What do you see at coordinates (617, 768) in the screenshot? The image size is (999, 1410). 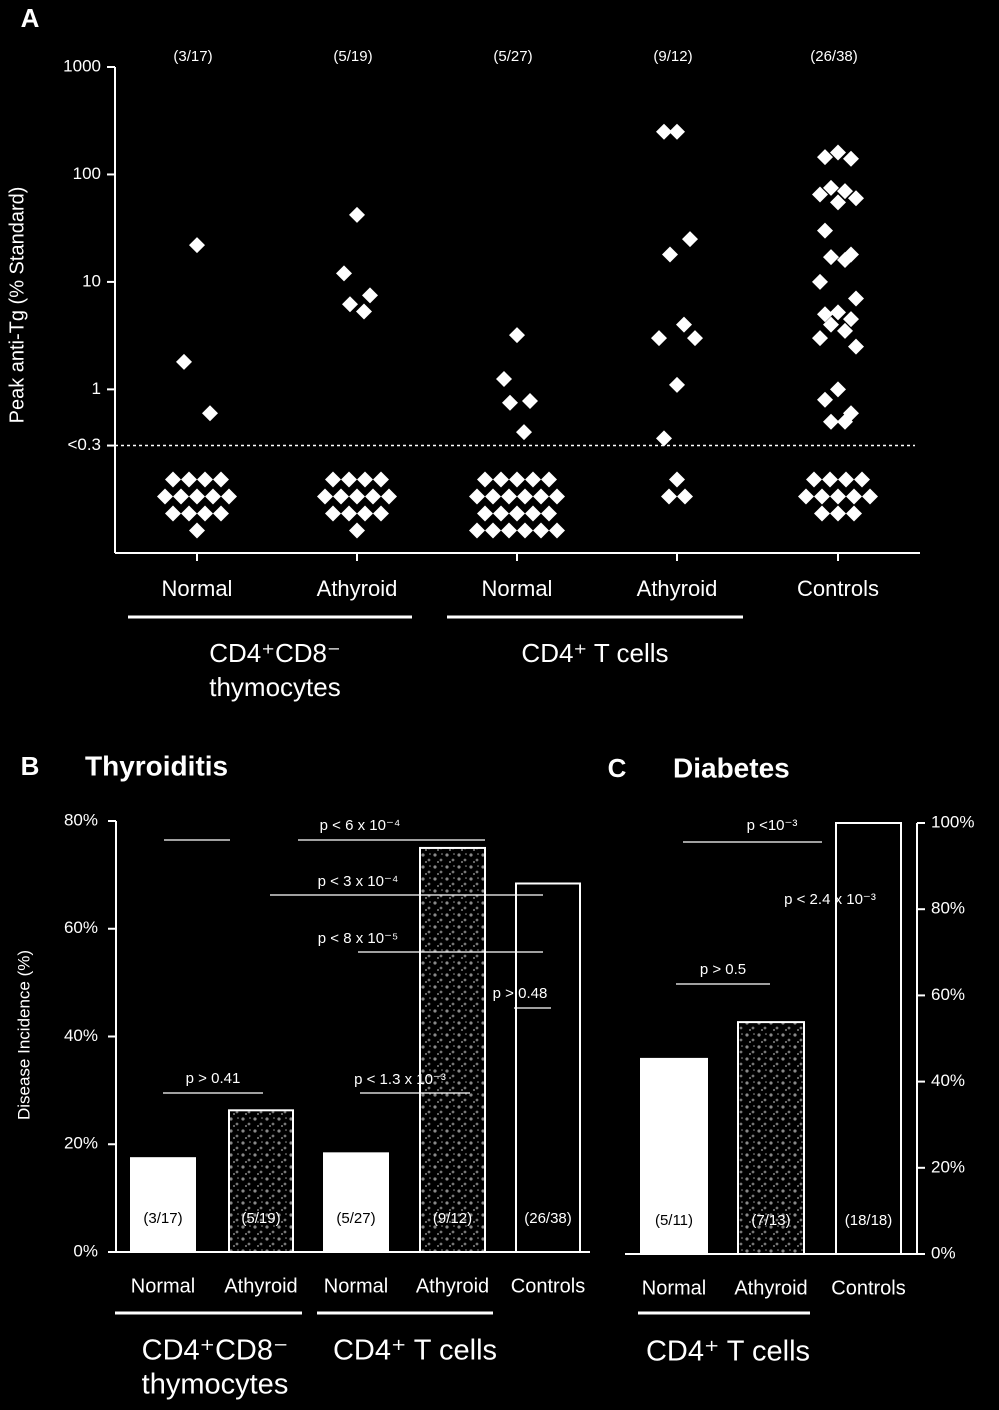 I see `panel-letter: C` at bounding box center [617, 768].